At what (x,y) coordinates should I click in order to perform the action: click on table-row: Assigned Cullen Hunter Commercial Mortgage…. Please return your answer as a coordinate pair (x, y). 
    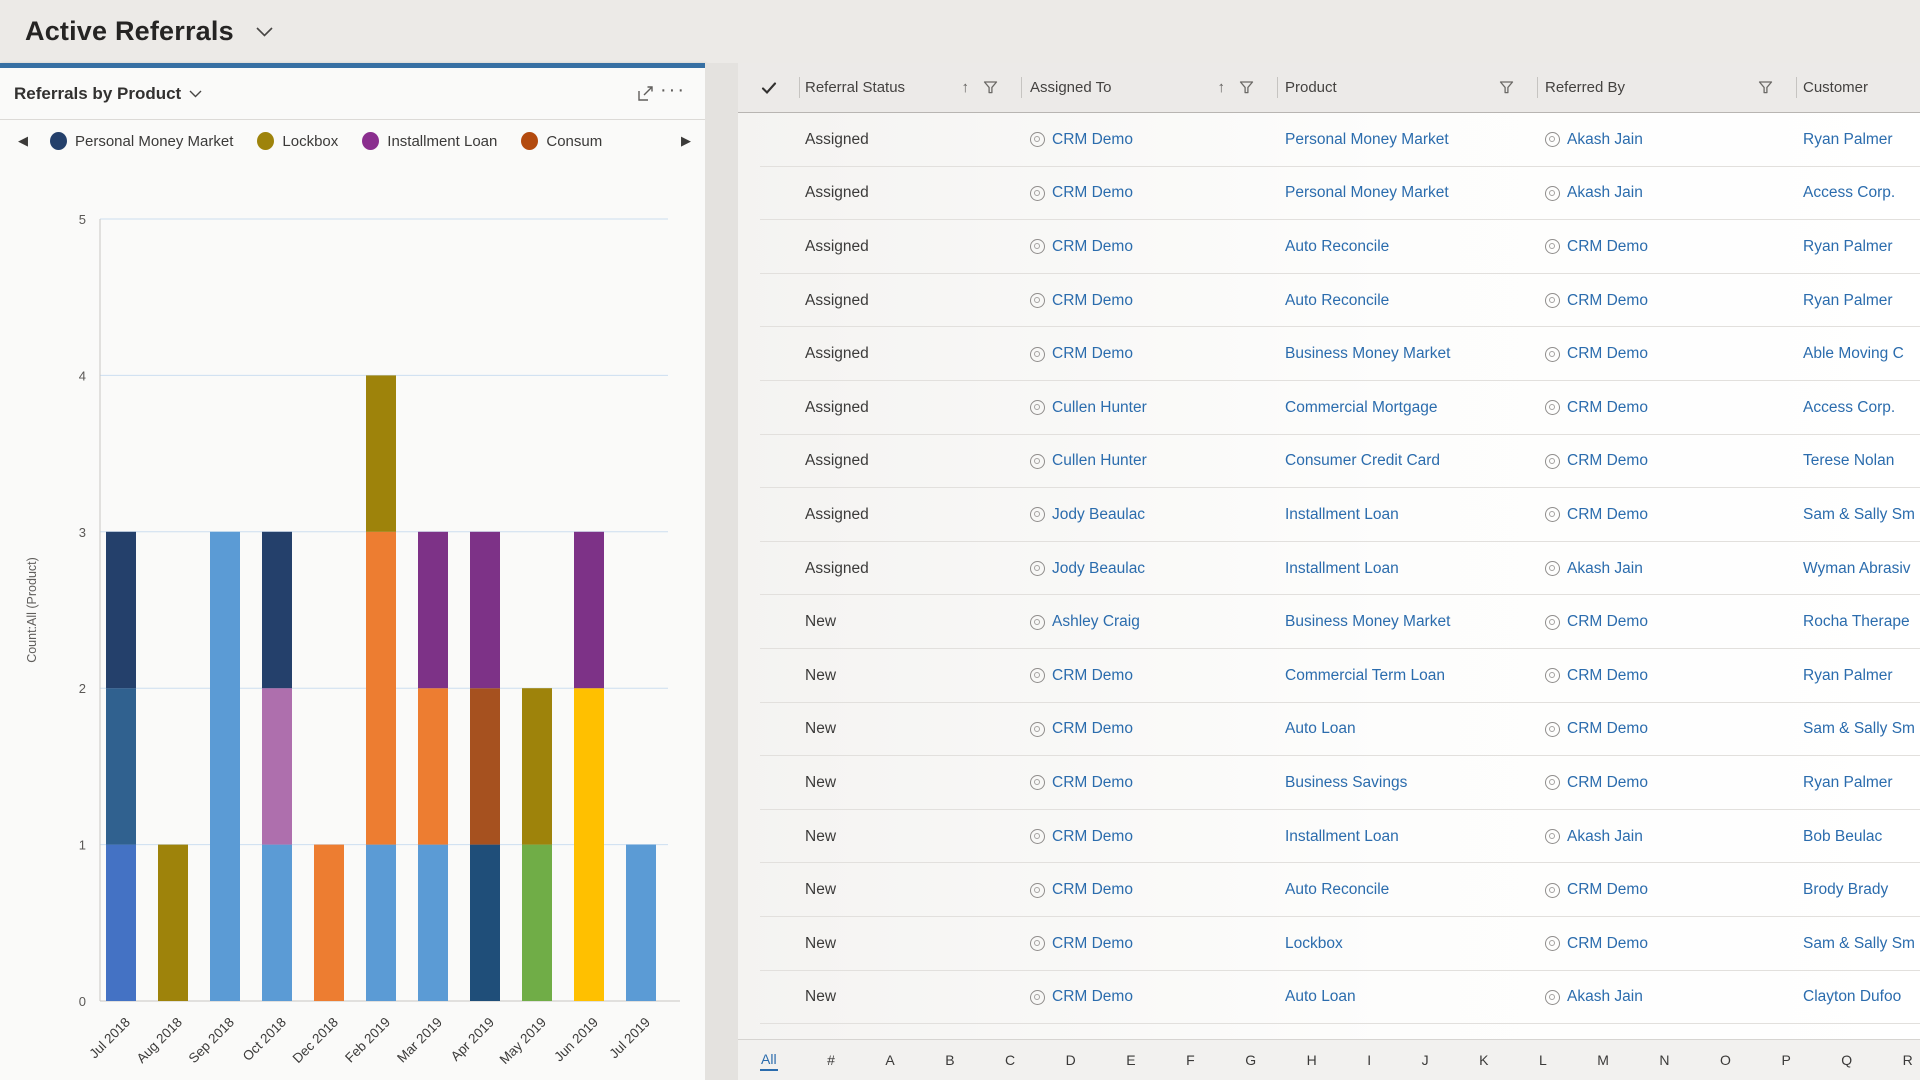
    Looking at the image, I should click on (1329, 408).